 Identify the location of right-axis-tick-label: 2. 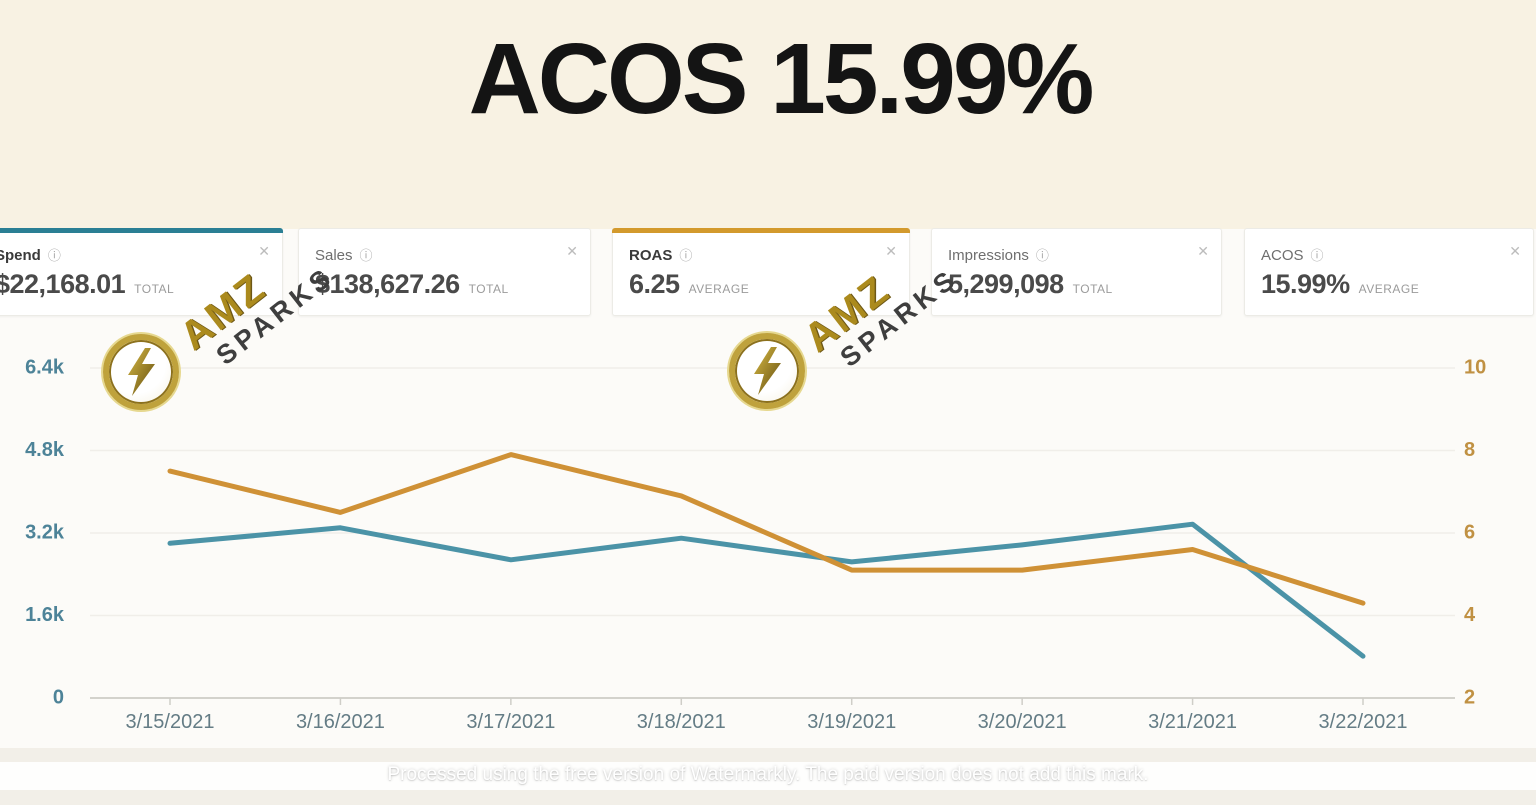
(1469, 697).